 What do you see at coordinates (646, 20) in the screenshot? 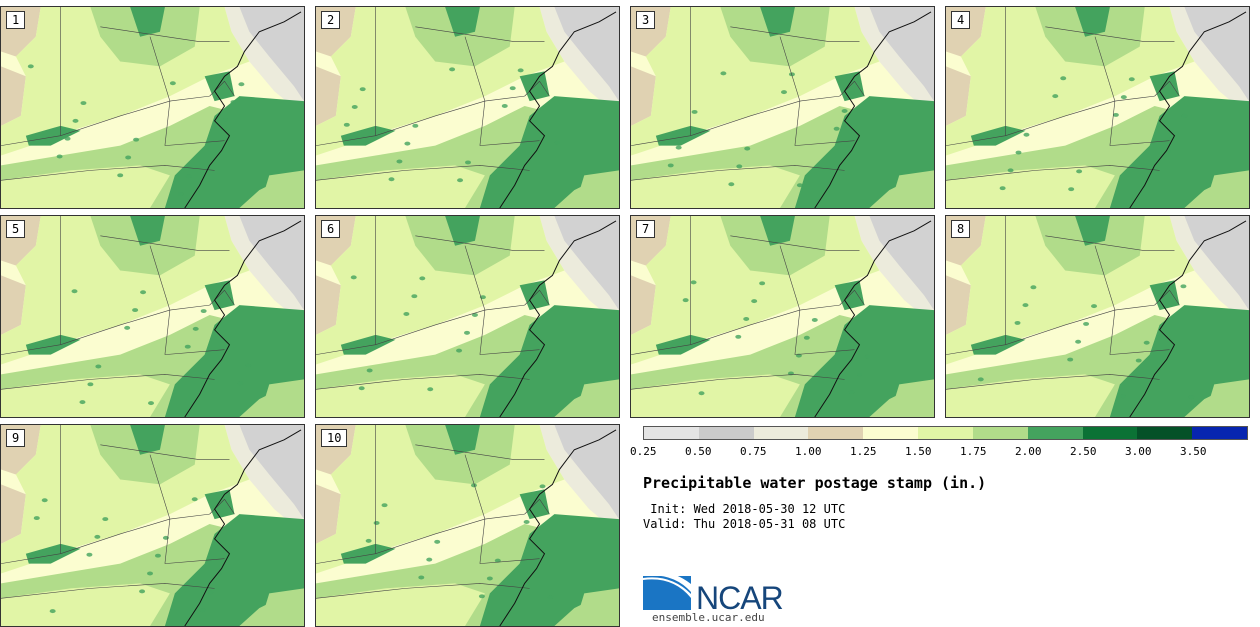
I see `member-number: 3` at bounding box center [646, 20].